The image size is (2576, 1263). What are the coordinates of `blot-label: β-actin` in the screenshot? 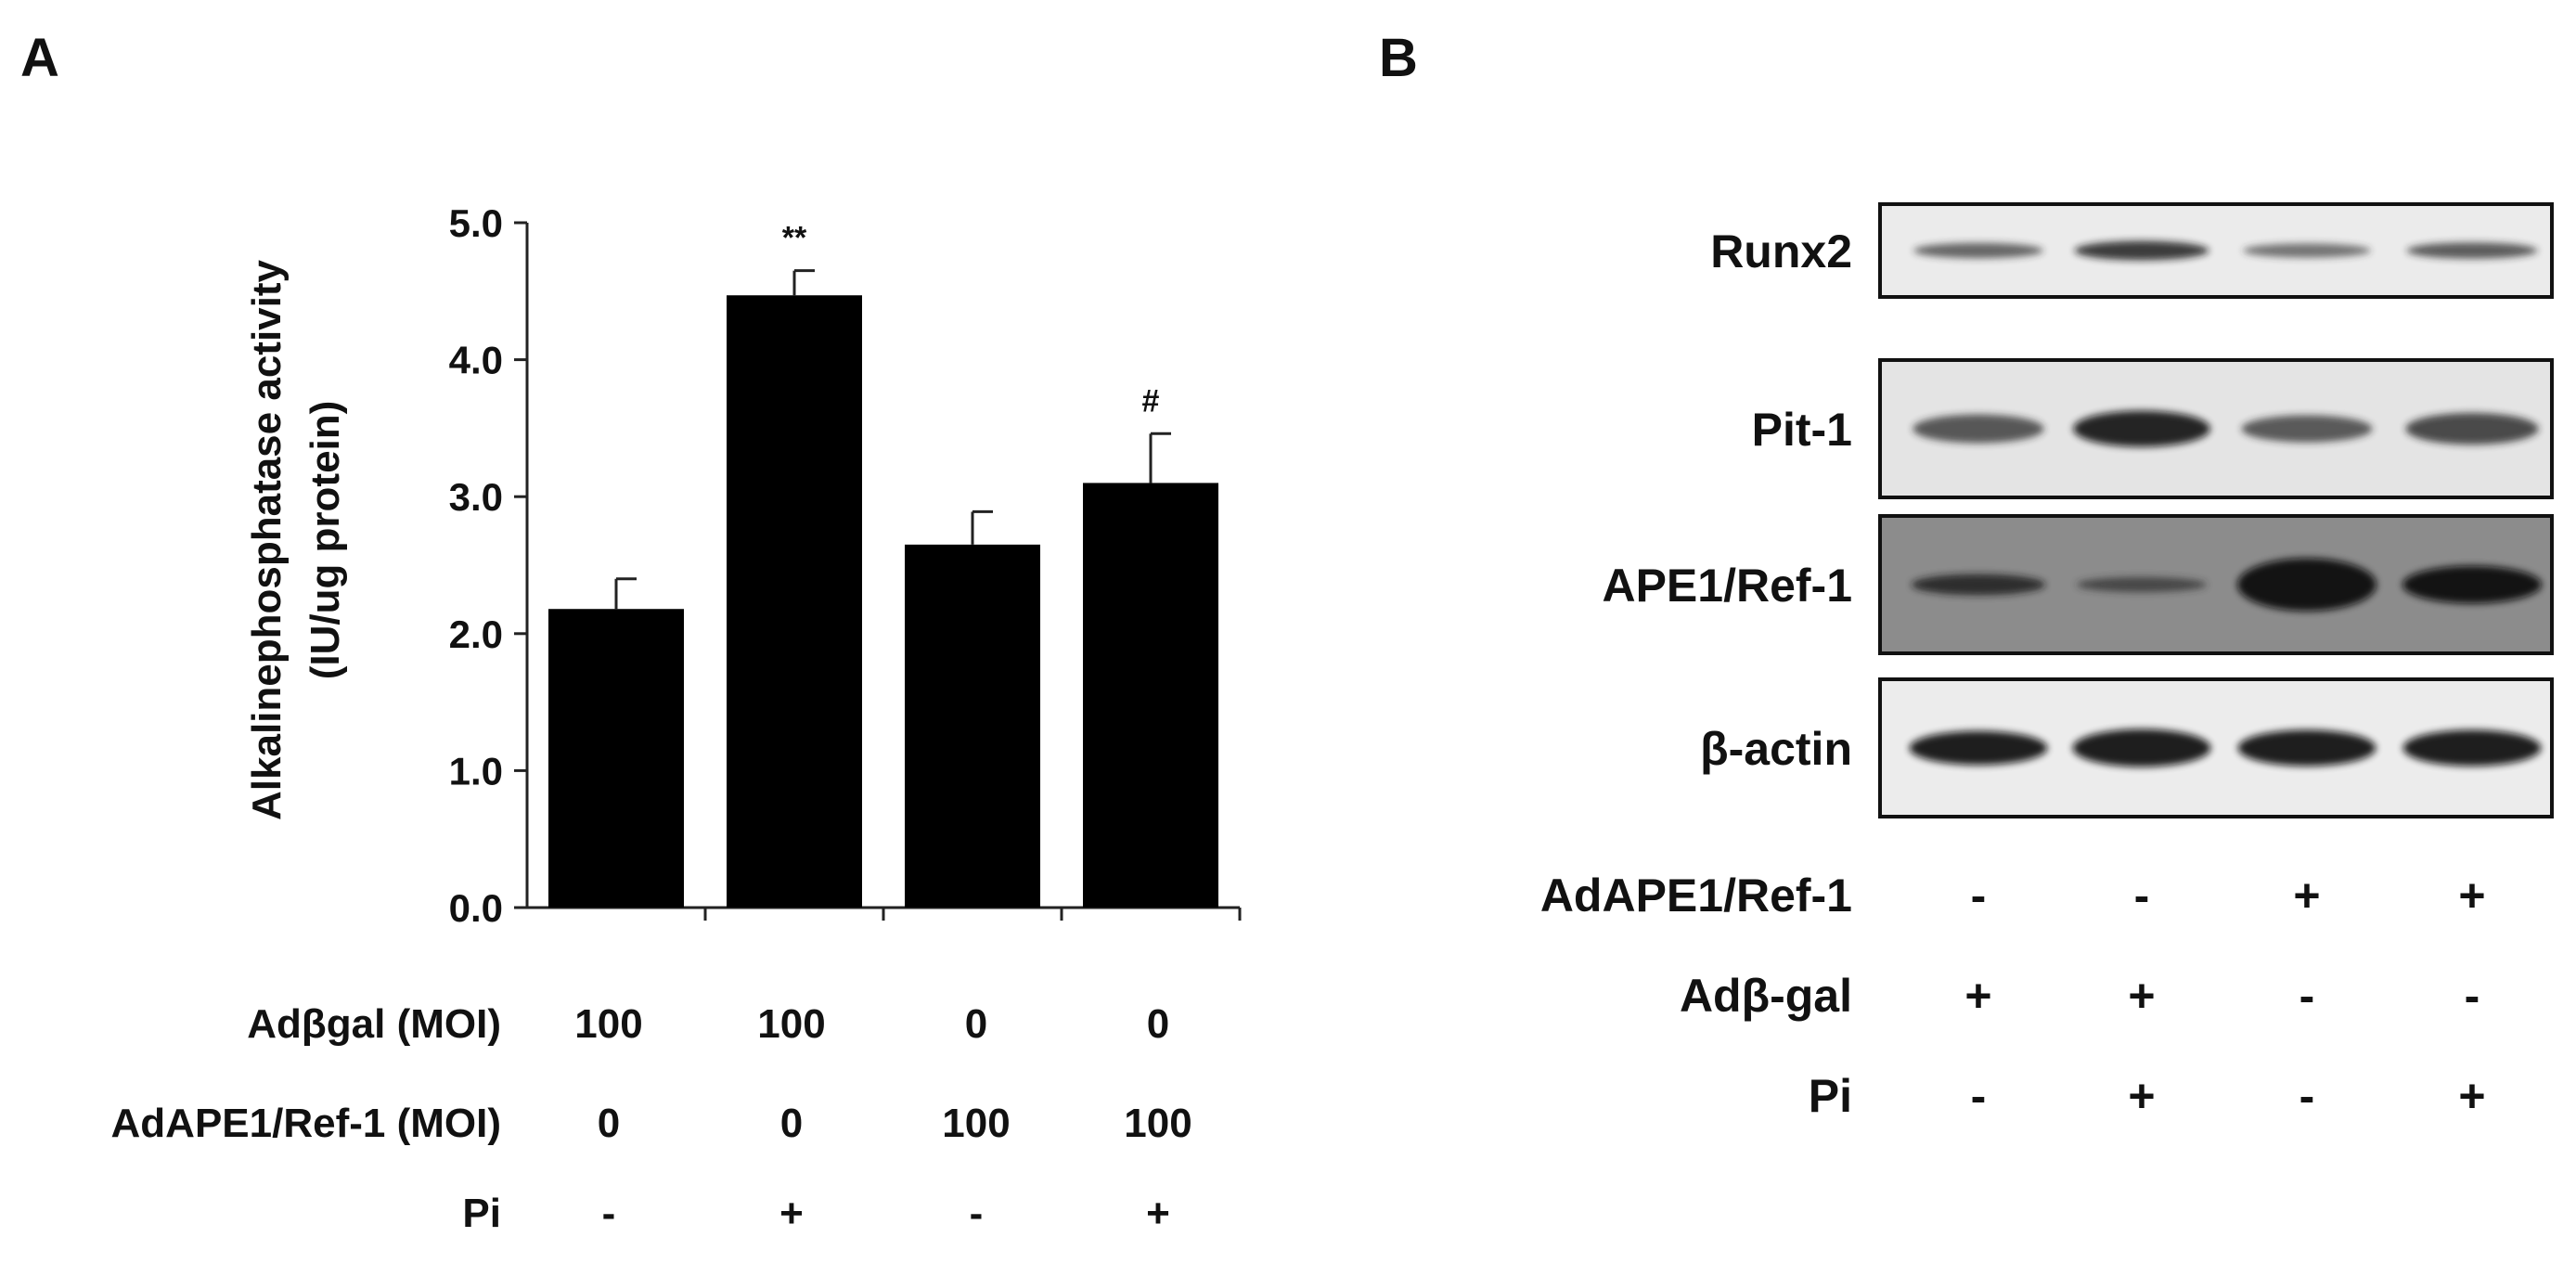 It's located at (1776, 749).